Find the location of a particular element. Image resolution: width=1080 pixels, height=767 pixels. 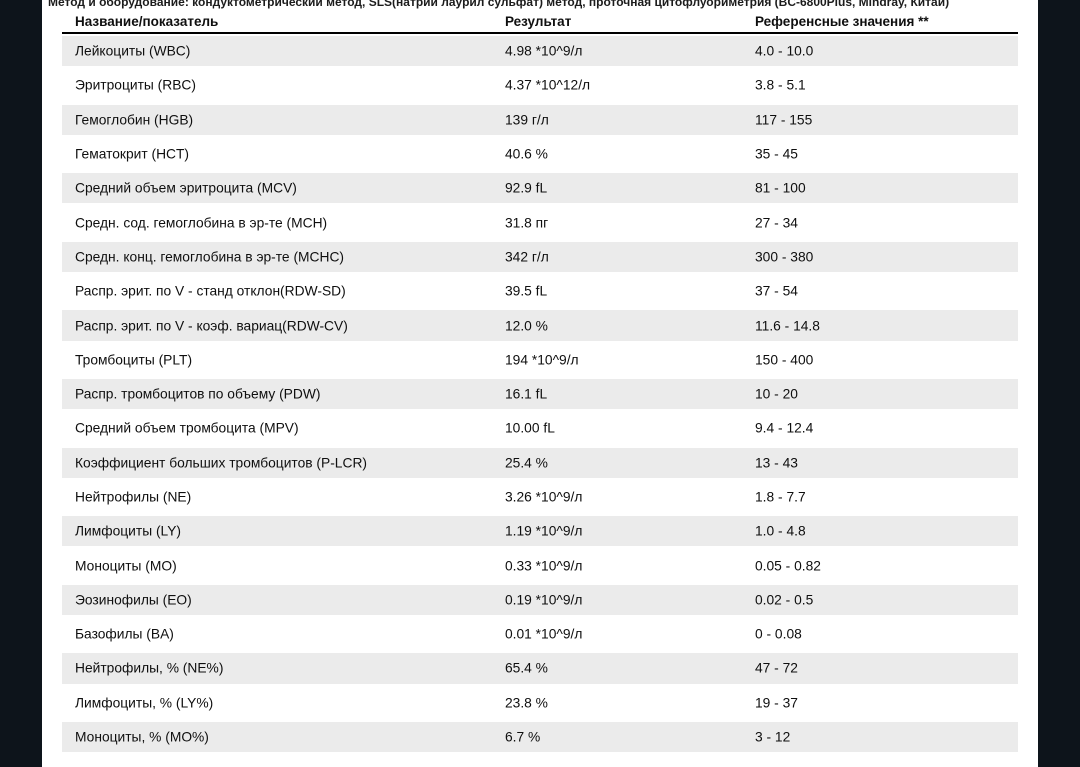

row-reference-cell: 37 - 54 is located at coordinates (776, 291).